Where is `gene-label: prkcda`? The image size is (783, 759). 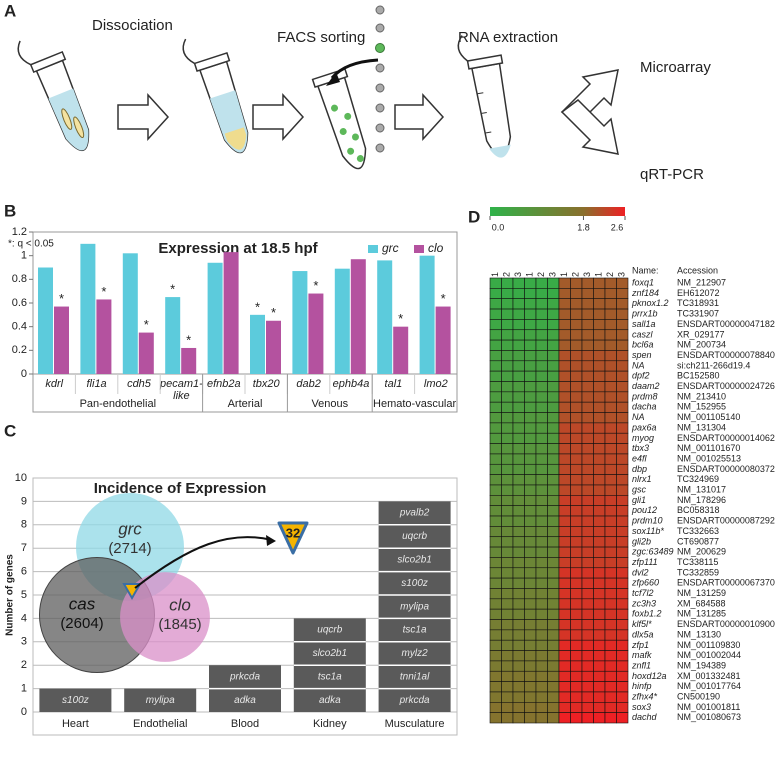
gene-label: prkcda is located at coordinates (244, 677).